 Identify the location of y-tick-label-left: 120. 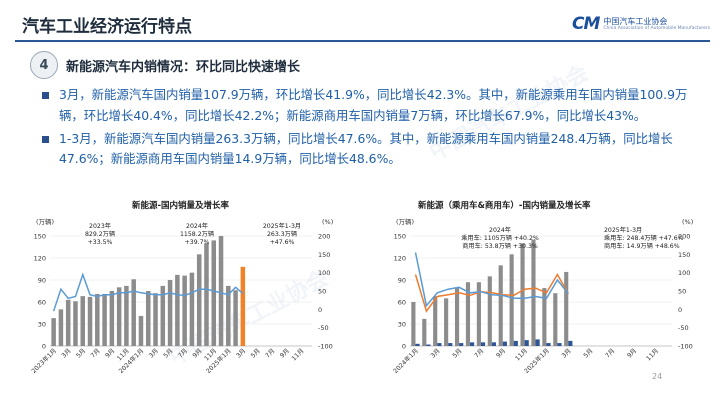
(40, 259).